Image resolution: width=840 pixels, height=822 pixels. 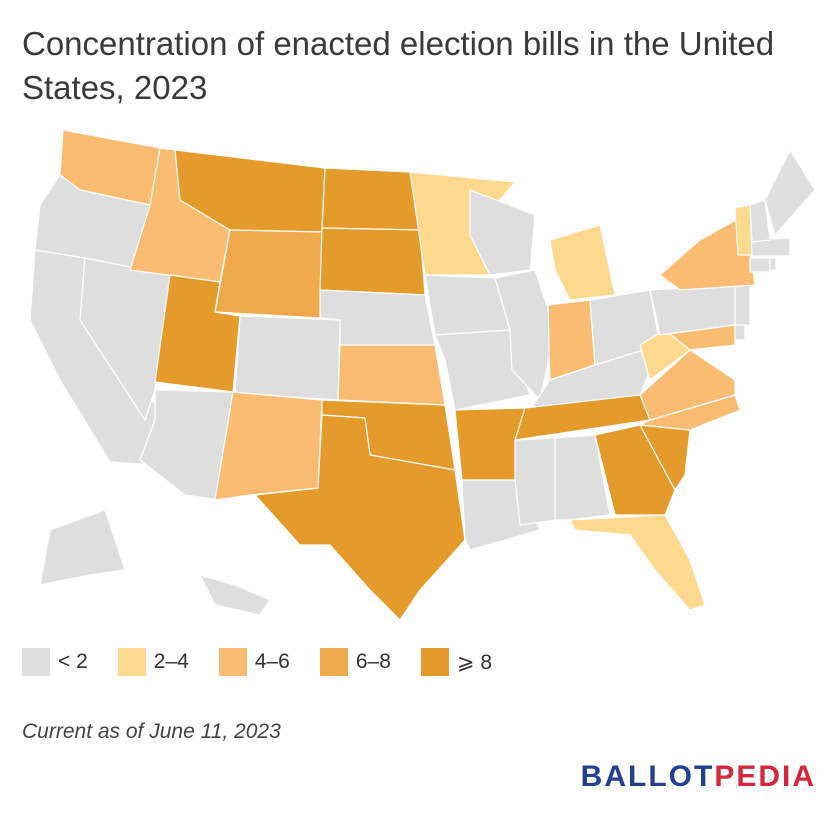 What do you see at coordinates (773, 264) in the screenshot?
I see `state-ri` at bounding box center [773, 264].